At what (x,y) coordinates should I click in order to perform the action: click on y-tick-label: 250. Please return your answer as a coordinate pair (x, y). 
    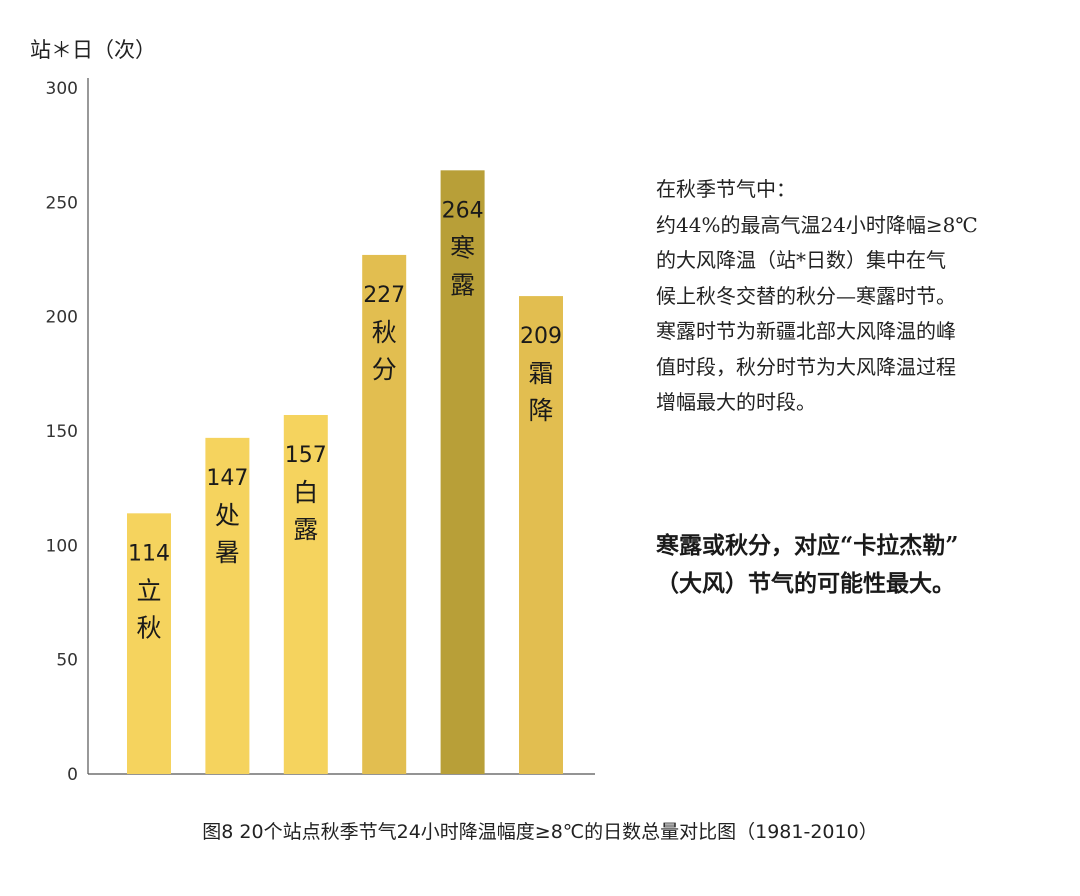
    Looking at the image, I should click on (62, 203).